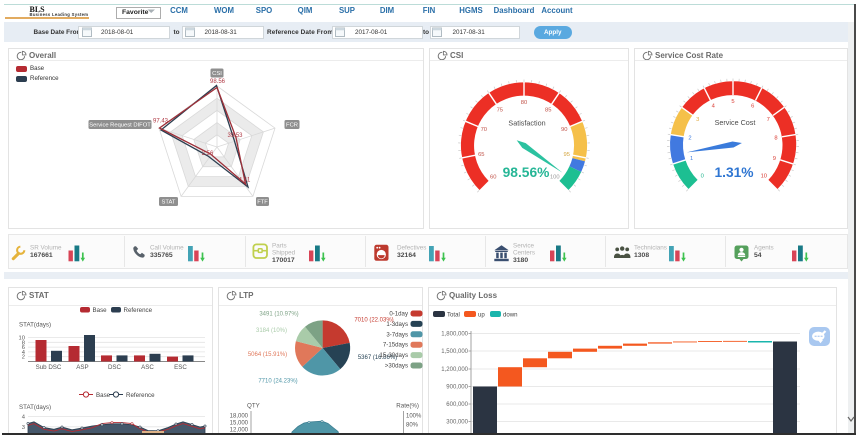  I want to click on svg-text: 3-7days, so click(397, 334).